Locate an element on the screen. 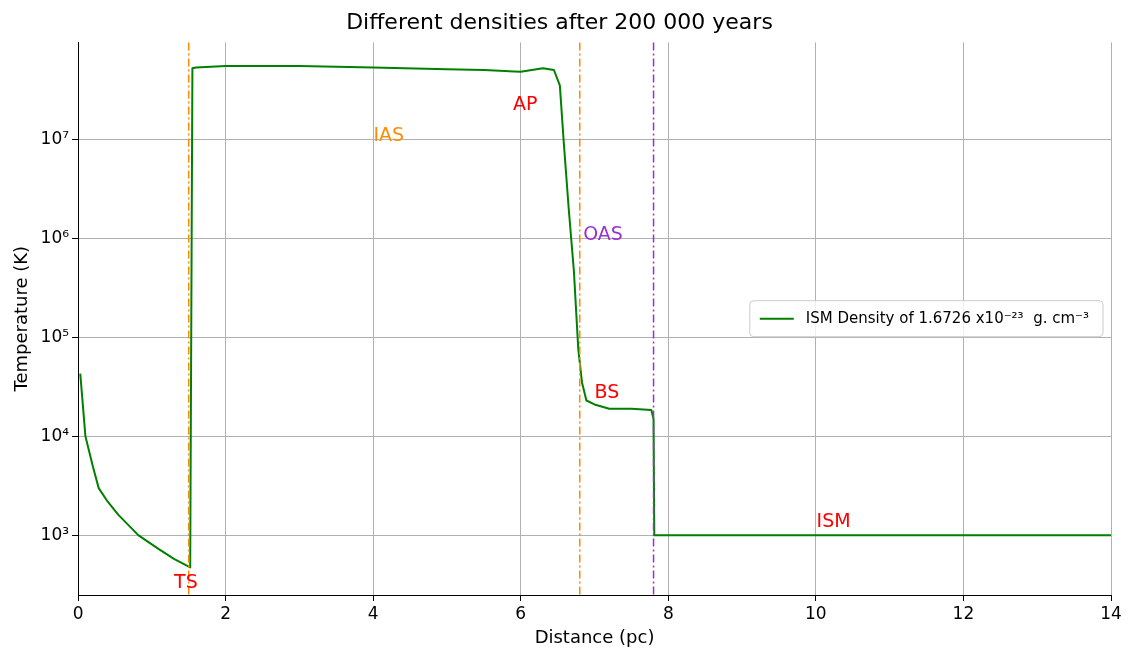 The width and height of the screenshot is (1137, 657). x-tick-label: 10 is located at coordinates (816, 612).